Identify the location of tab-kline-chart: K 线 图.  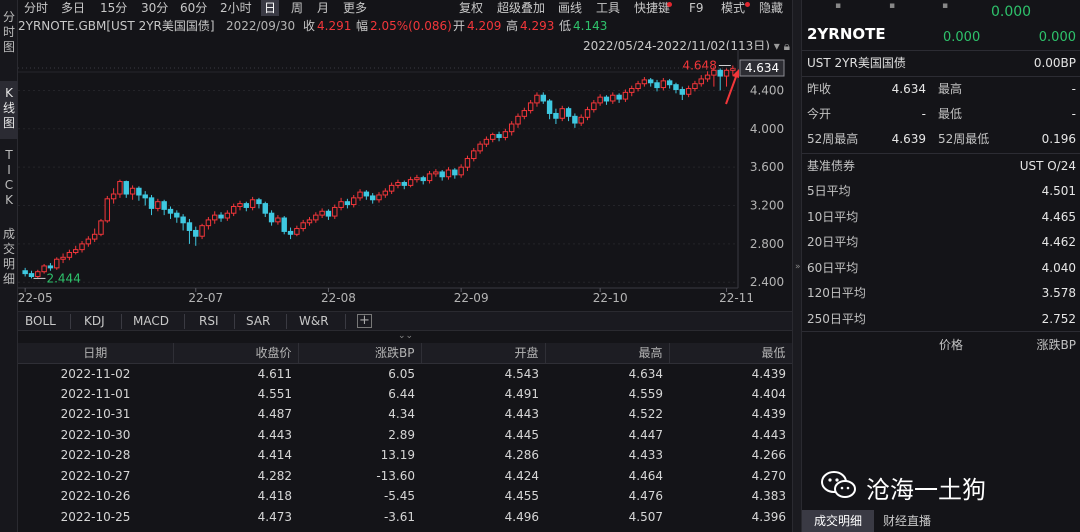
(9, 110).